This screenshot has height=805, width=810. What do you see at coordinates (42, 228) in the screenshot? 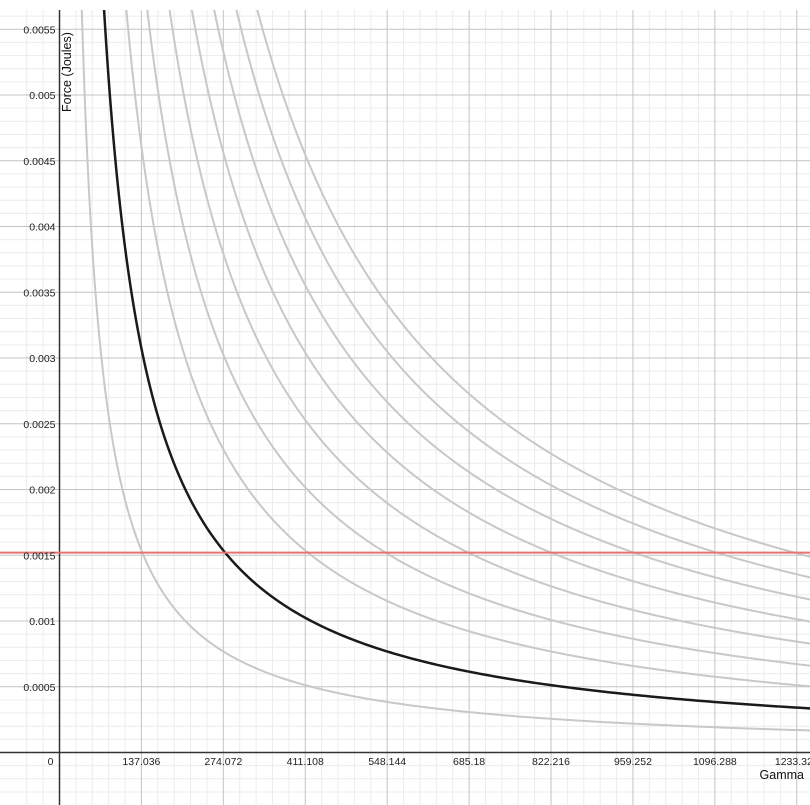
I see `y-tick-label: 0.004` at bounding box center [42, 228].